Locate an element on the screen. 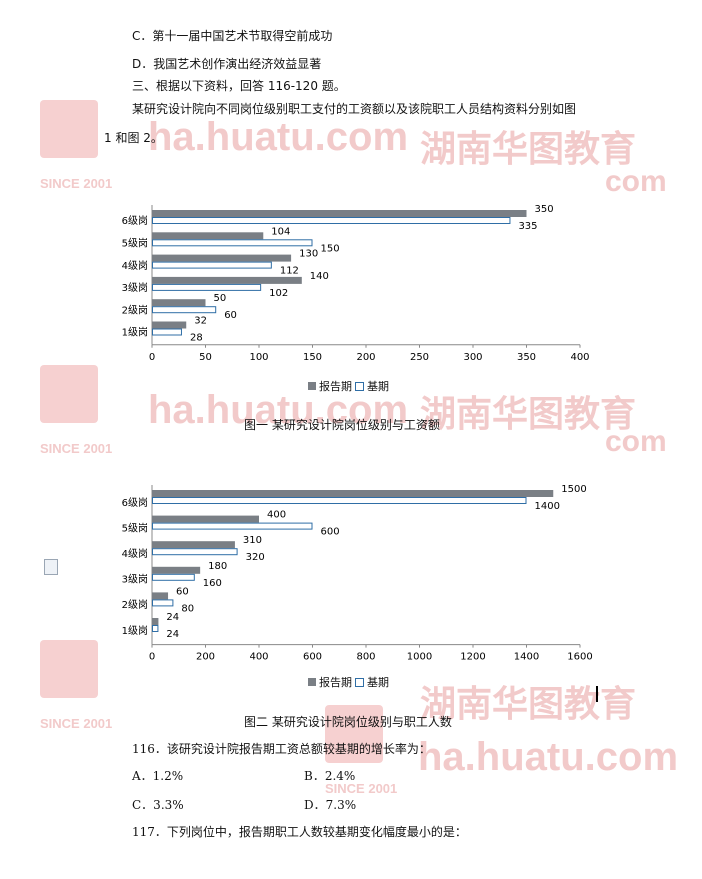 This screenshot has width=702, height=879. data-label-base: 80 is located at coordinates (187, 608).